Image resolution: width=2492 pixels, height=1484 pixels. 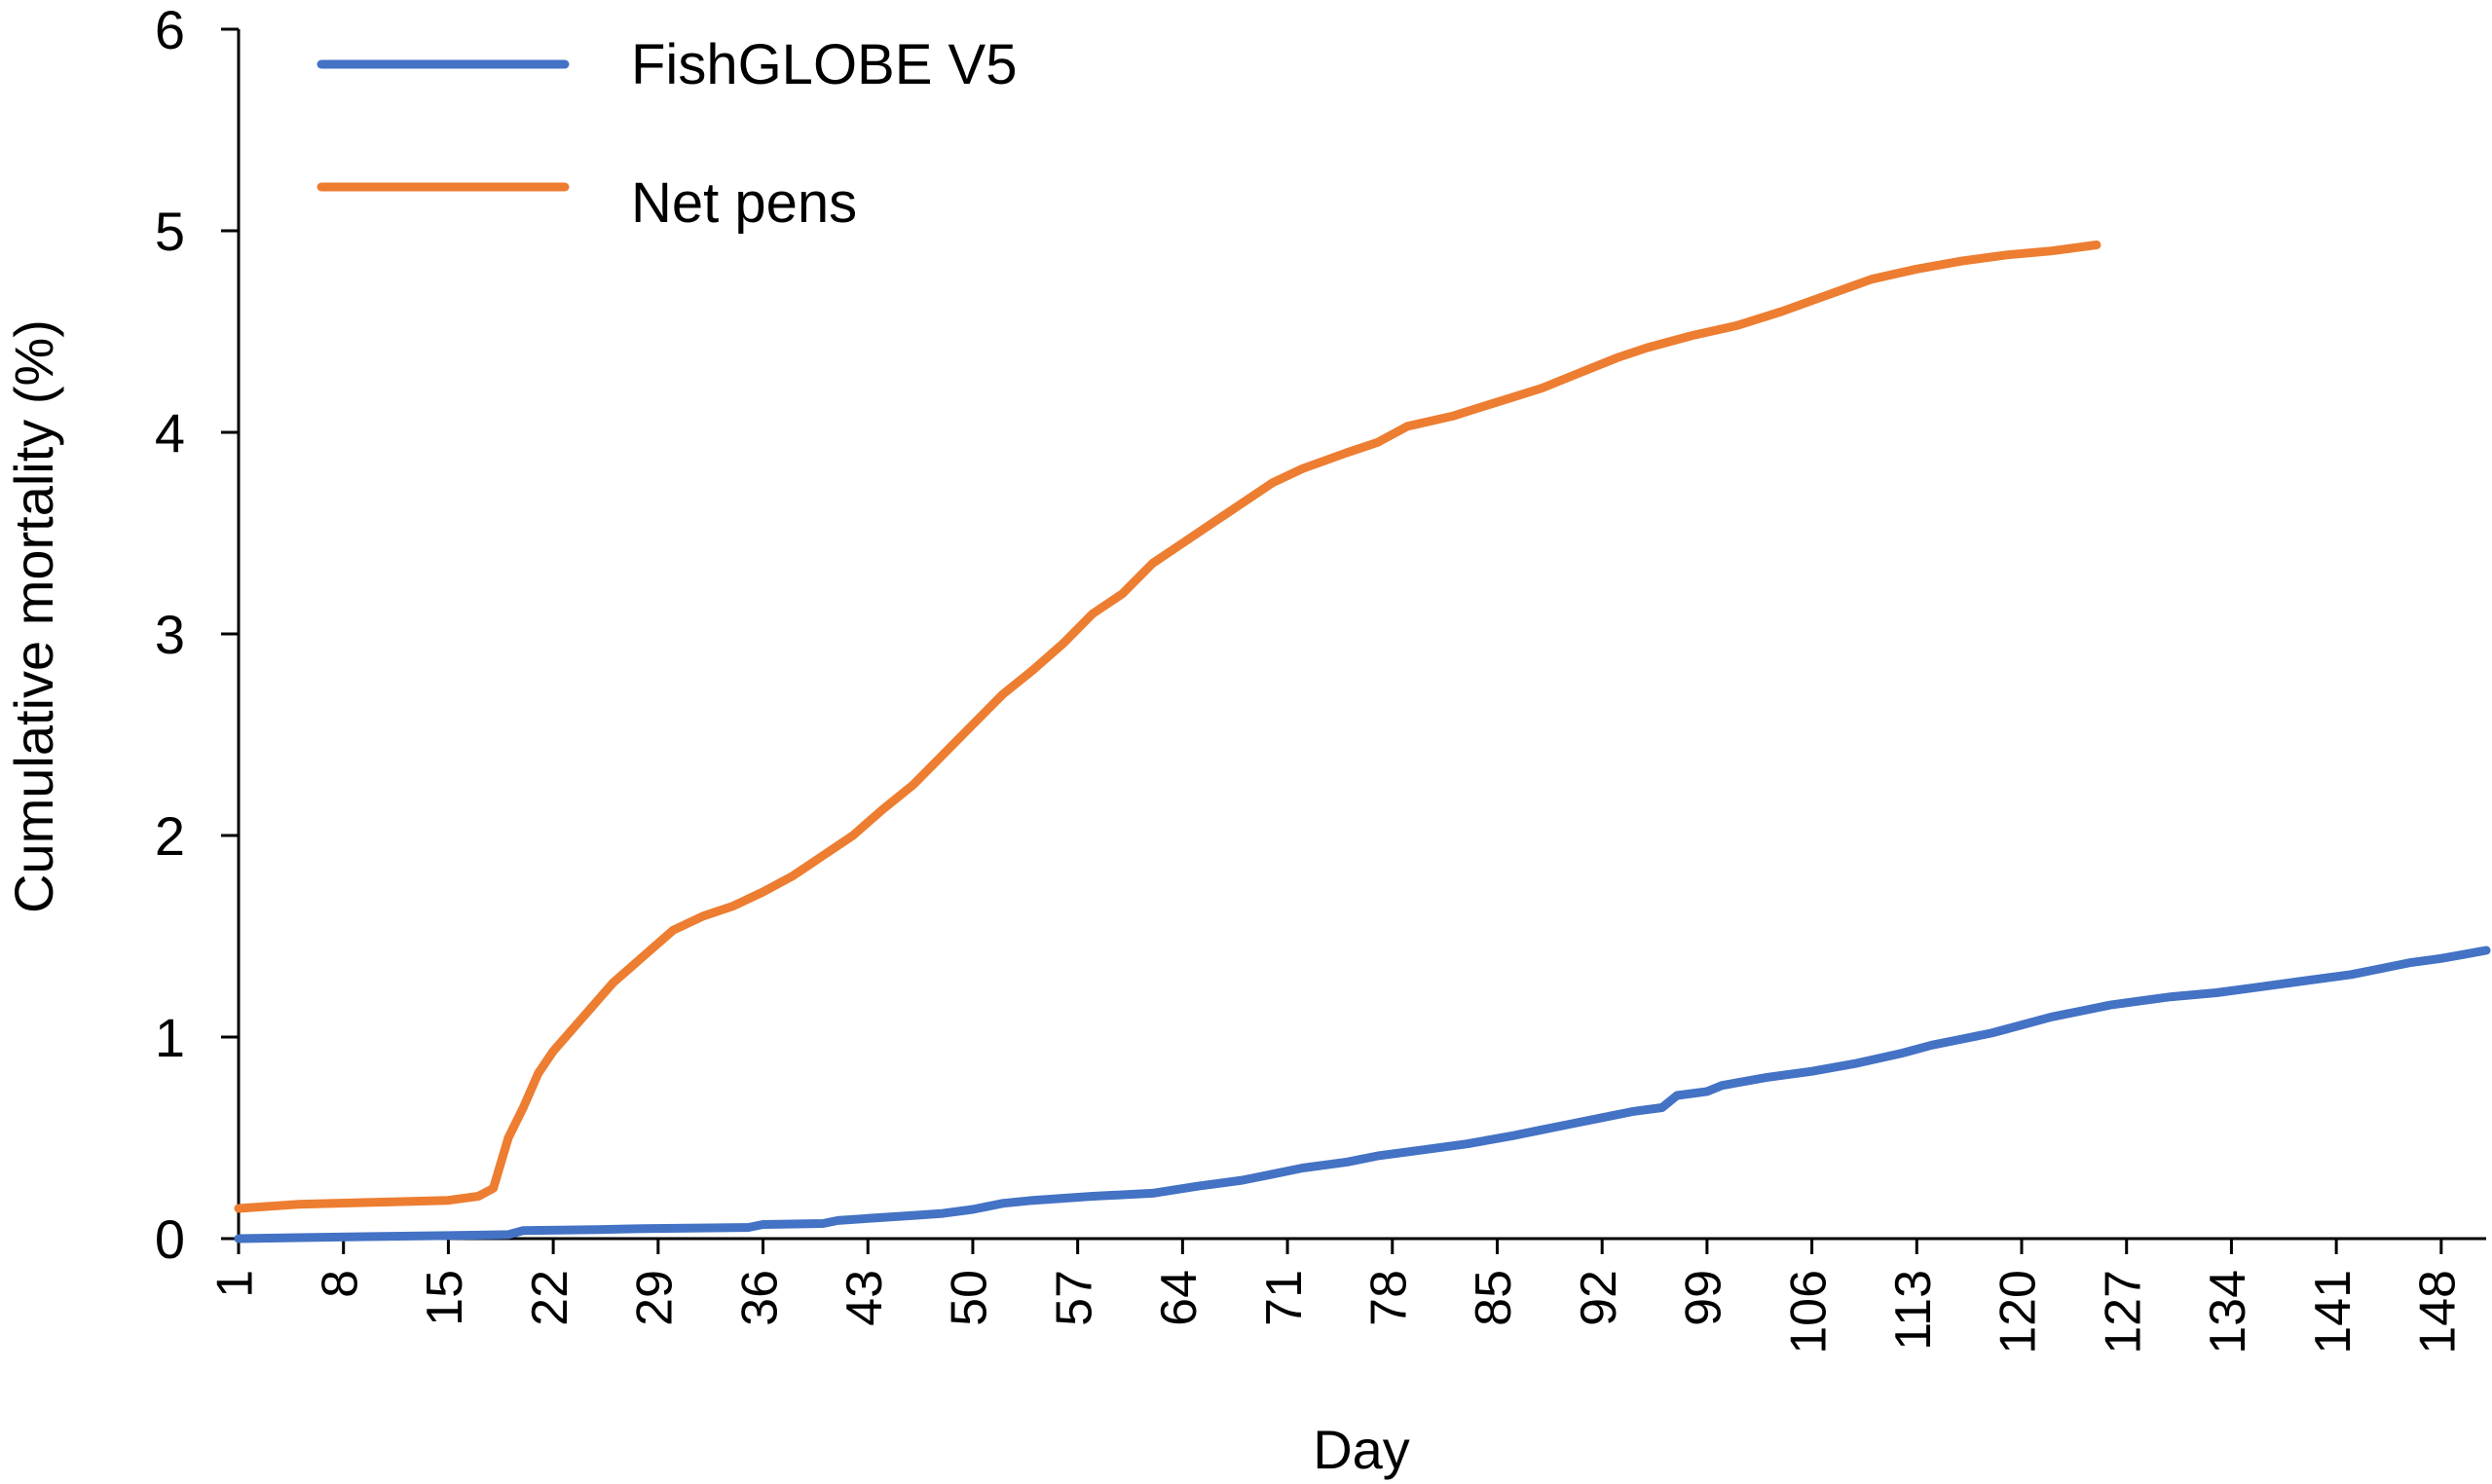 What do you see at coordinates (970, 1298) in the screenshot?
I see `x-tick-label: 50` at bounding box center [970, 1298].